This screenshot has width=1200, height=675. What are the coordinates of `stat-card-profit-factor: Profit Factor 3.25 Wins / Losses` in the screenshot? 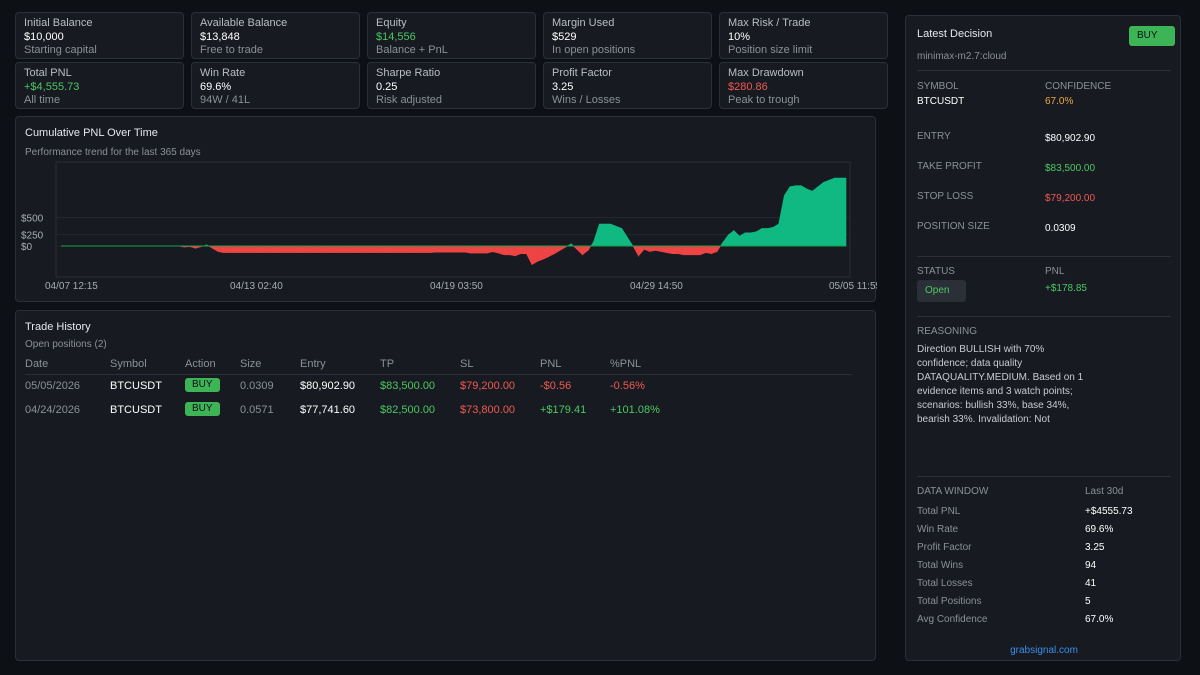 It's located at (627, 85).